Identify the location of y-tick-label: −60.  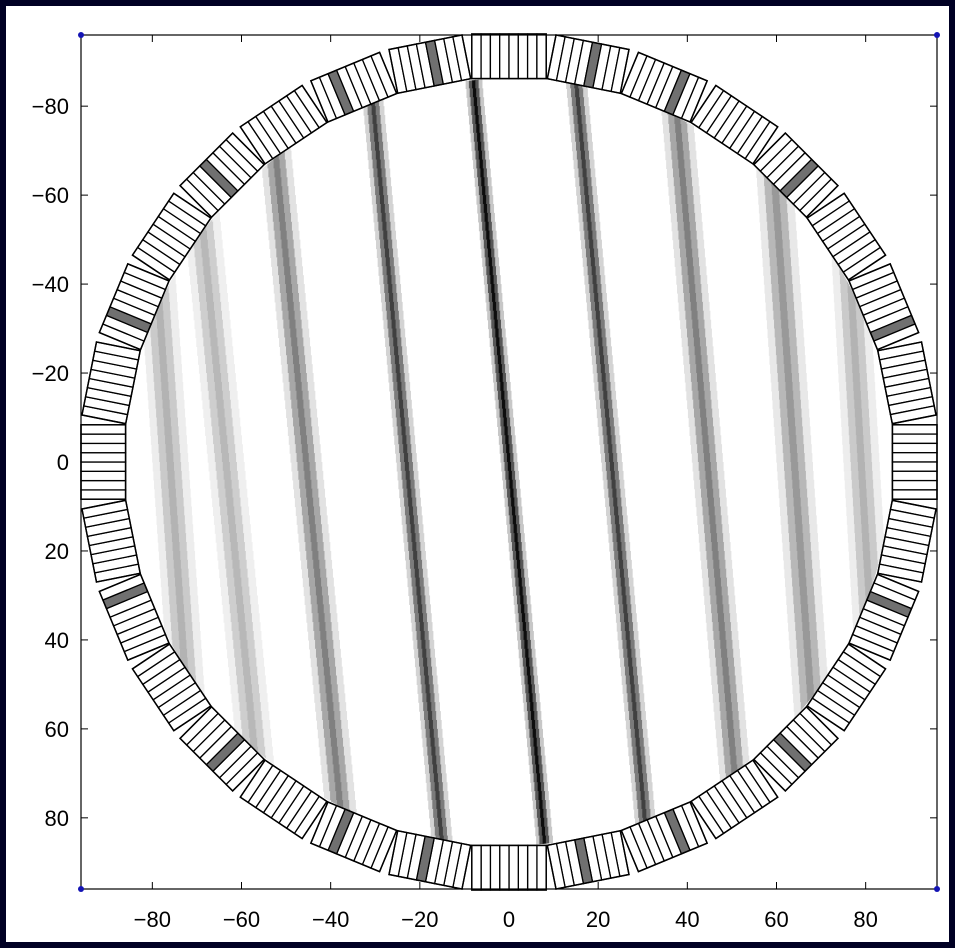
(50, 195).